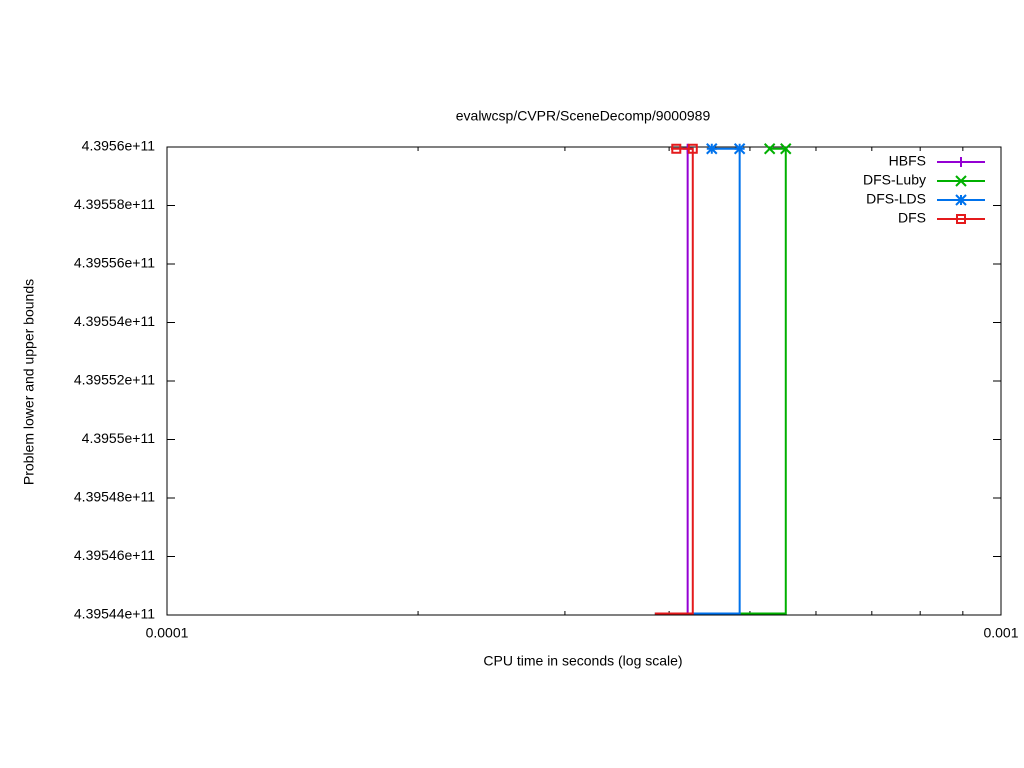 Image resolution: width=1024 pixels, height=768 pixels. Describe the element at coordinates (583, 116) in the screenshot. I see `chart-title: evalwcsp/CVPR/SceneDecomp/9000989` at that location.